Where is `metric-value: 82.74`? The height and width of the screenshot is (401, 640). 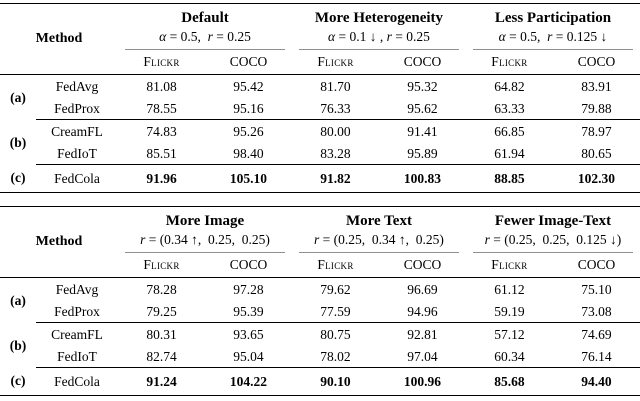 metric-value: 82.74 is located at coordinates (161, 356).